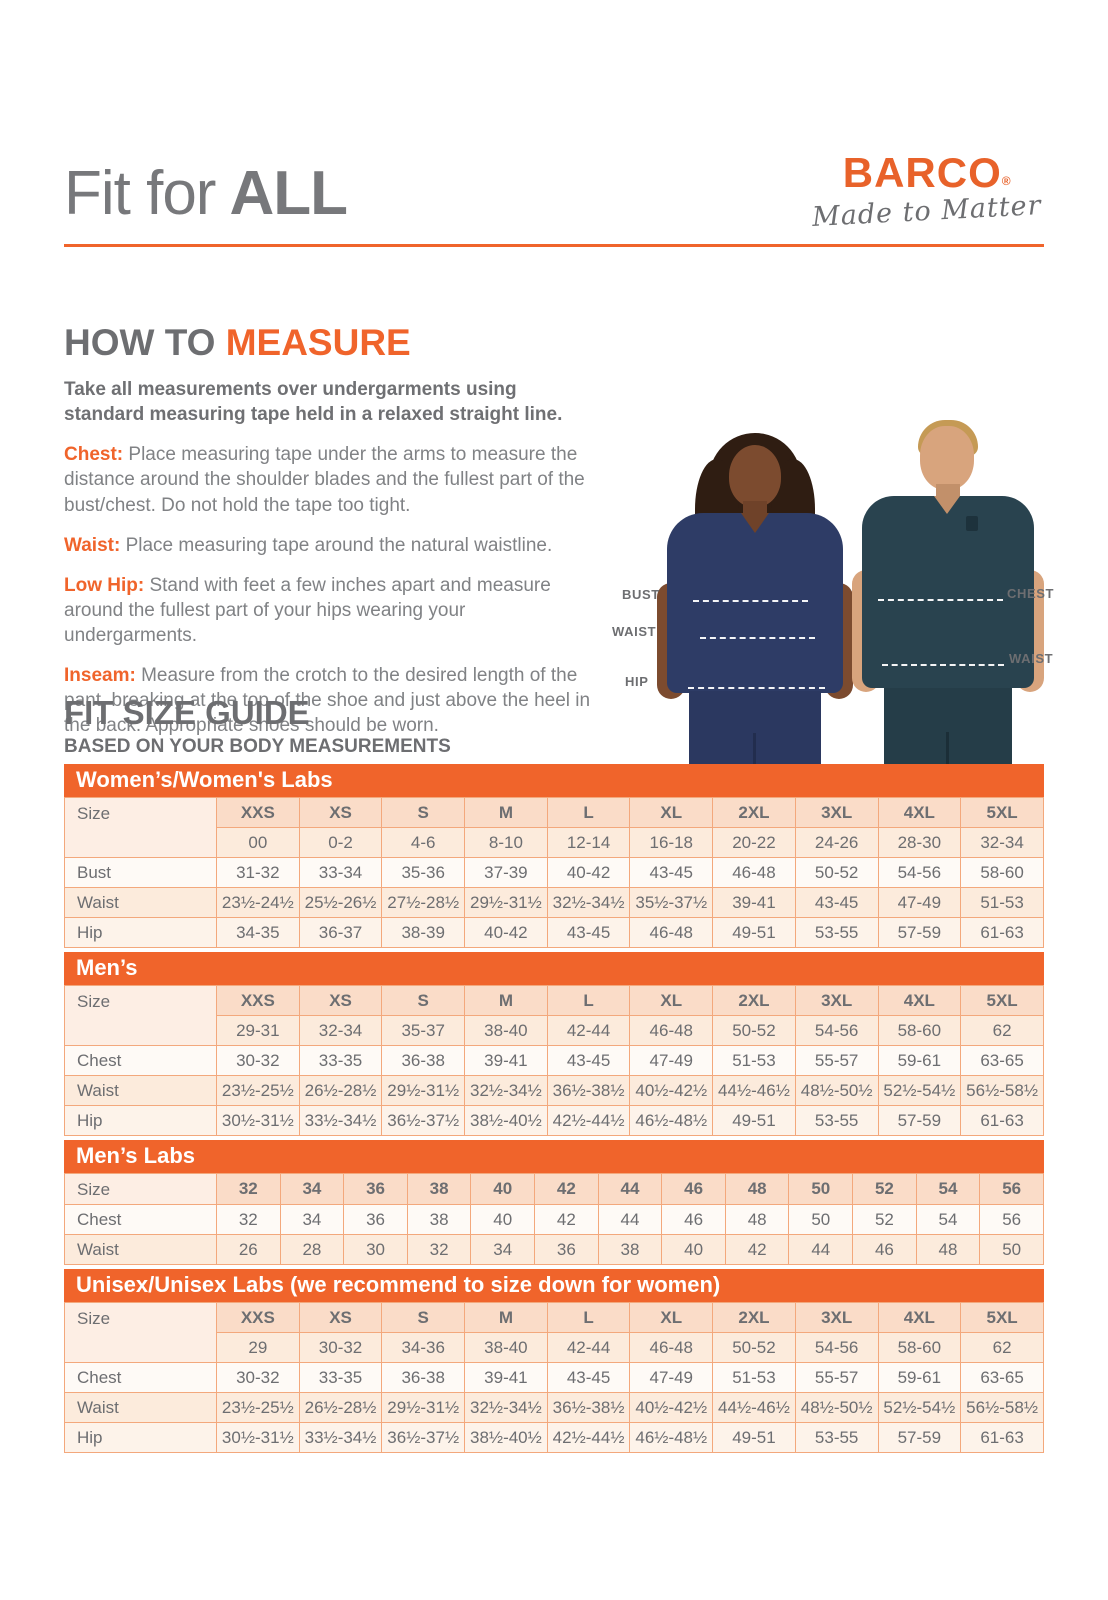 This screenshot has width=1108, height=1600. What do you see at coordinates (423, 872) in the screenshot?
I see `measurement-cell: 35-36` at bounding box center [423, 872].